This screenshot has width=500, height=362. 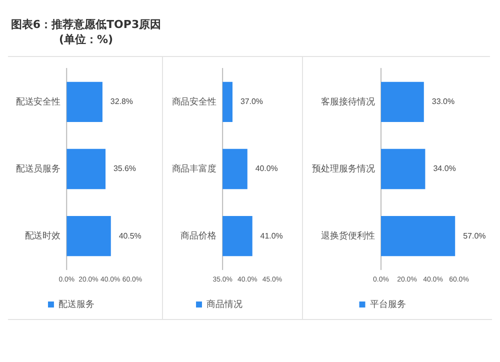 What do you see at coordinates (348, 236) in the screenshot?
I see `y-tick-label: 退换货便利性` at bounding box center [348, 236].